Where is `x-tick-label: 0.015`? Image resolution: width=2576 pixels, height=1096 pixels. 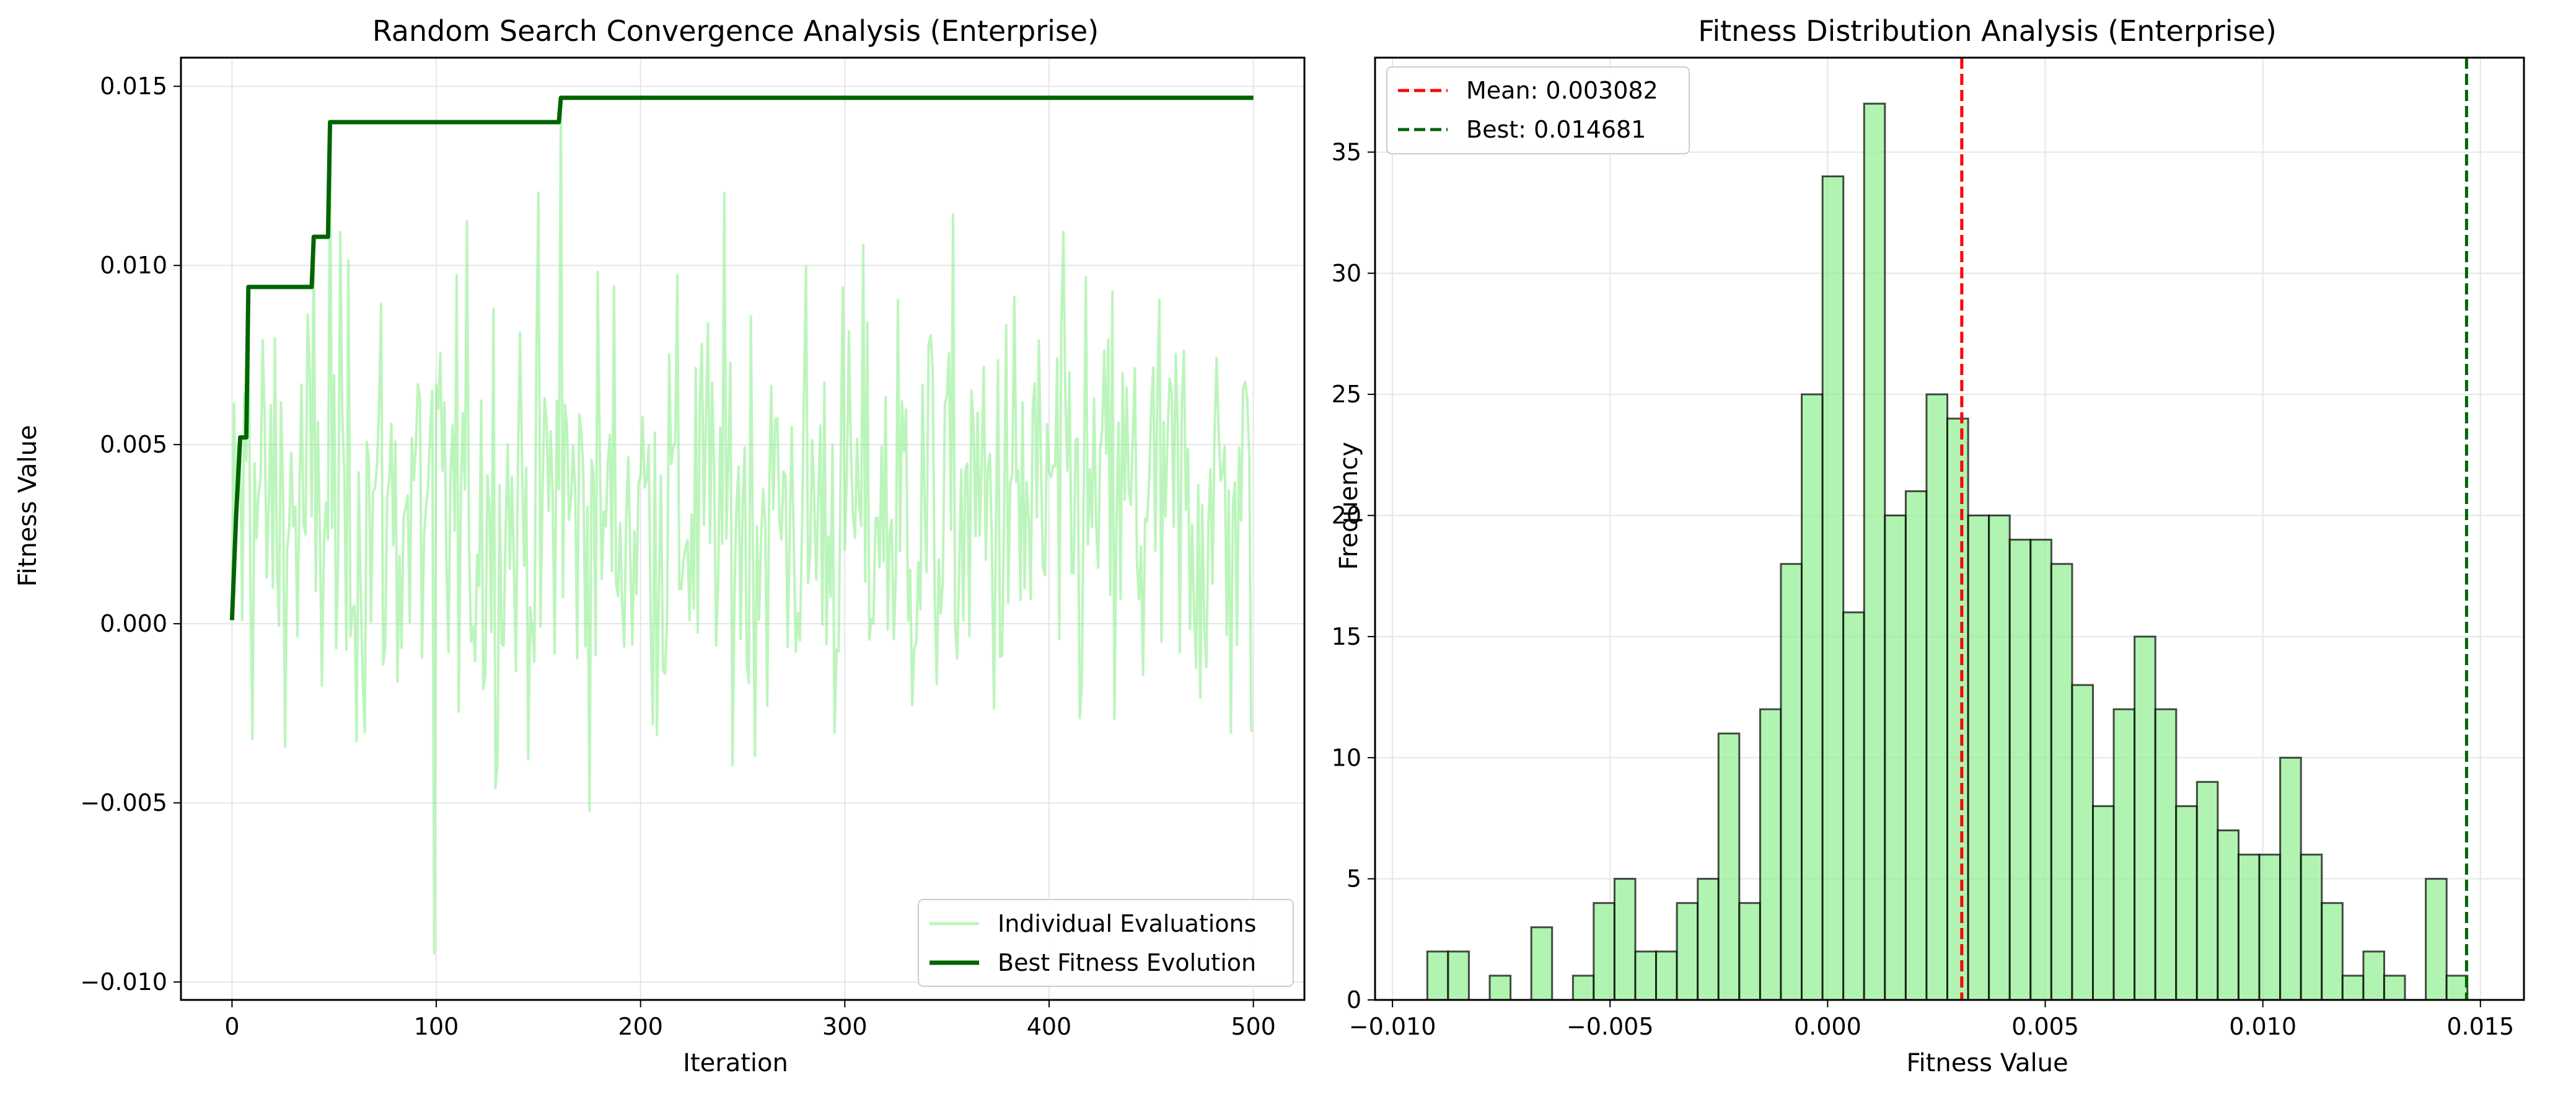 x-tick-label: 0.015 is located at coordinates (2480, 1026).